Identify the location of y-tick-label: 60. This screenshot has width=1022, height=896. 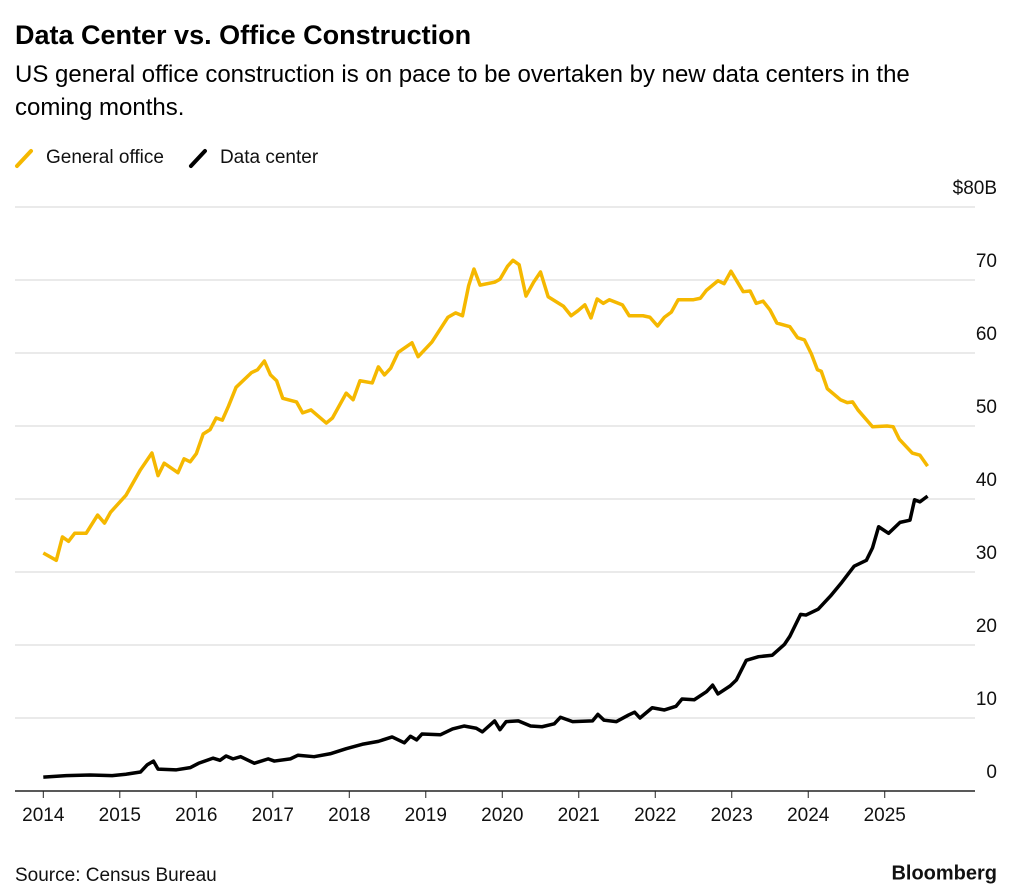
(986, 334).